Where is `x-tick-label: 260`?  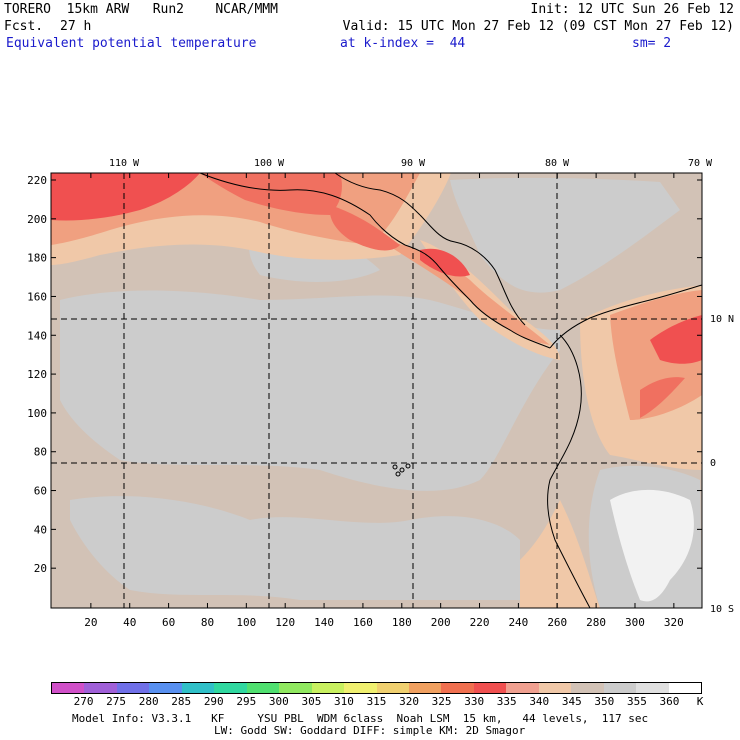
x-tick-label: 260 is located at coordinates (557, 622).